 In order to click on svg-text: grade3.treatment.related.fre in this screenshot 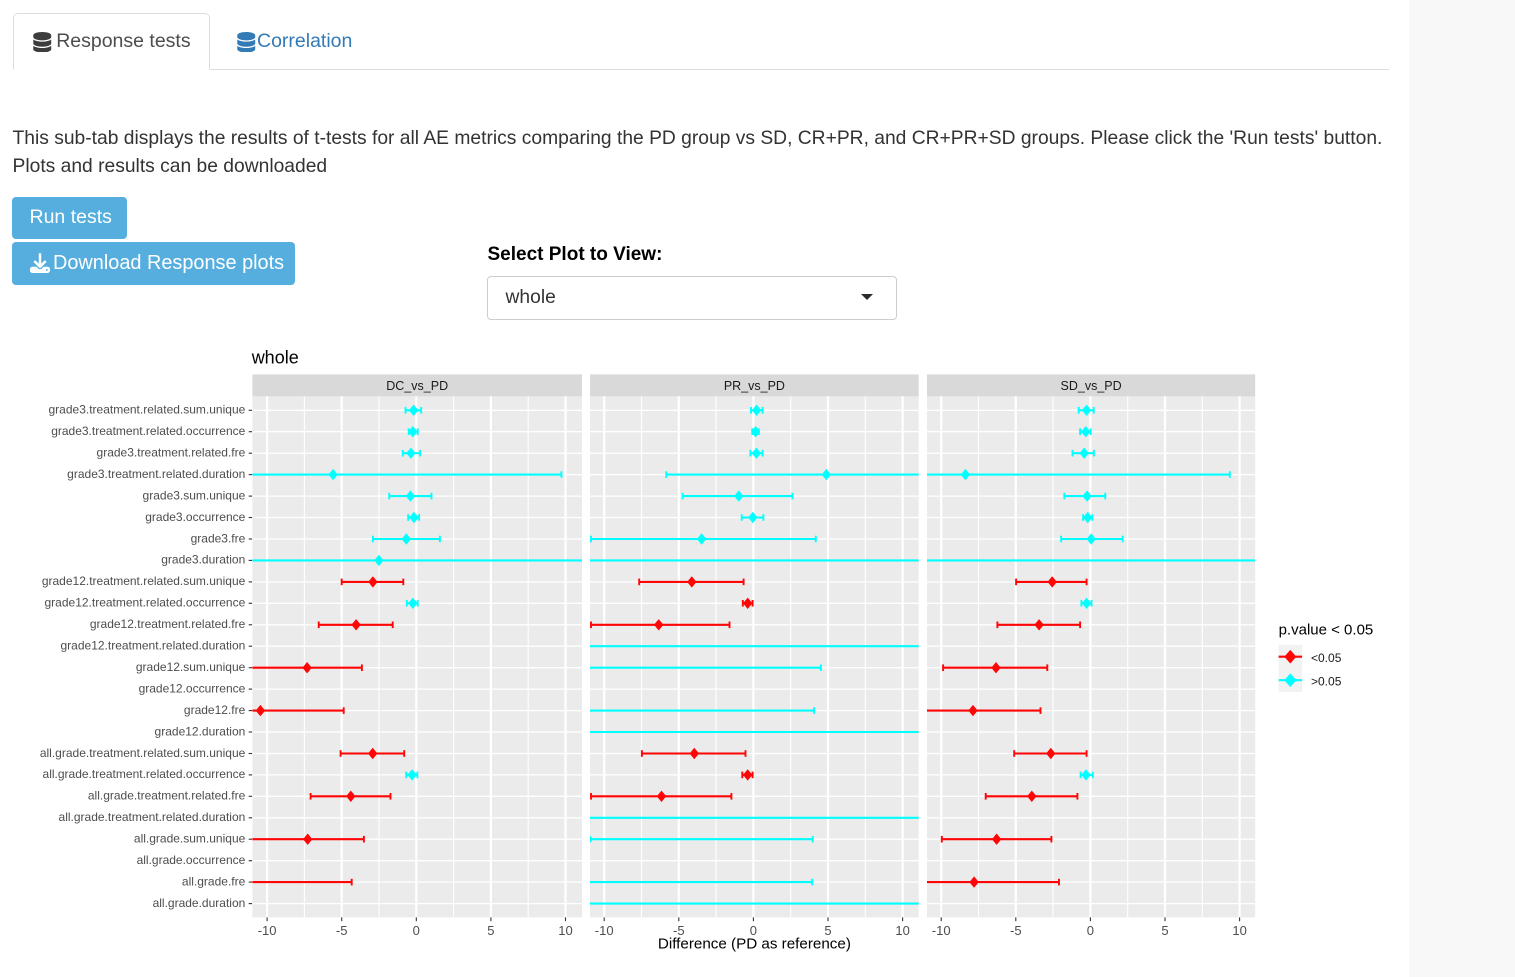, I will do `click(171, 453)`.